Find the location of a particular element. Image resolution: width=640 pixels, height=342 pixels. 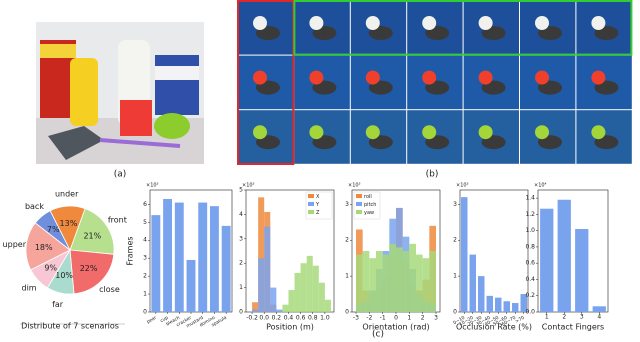

pie-category-label: far is located at coordinates (58, 304).